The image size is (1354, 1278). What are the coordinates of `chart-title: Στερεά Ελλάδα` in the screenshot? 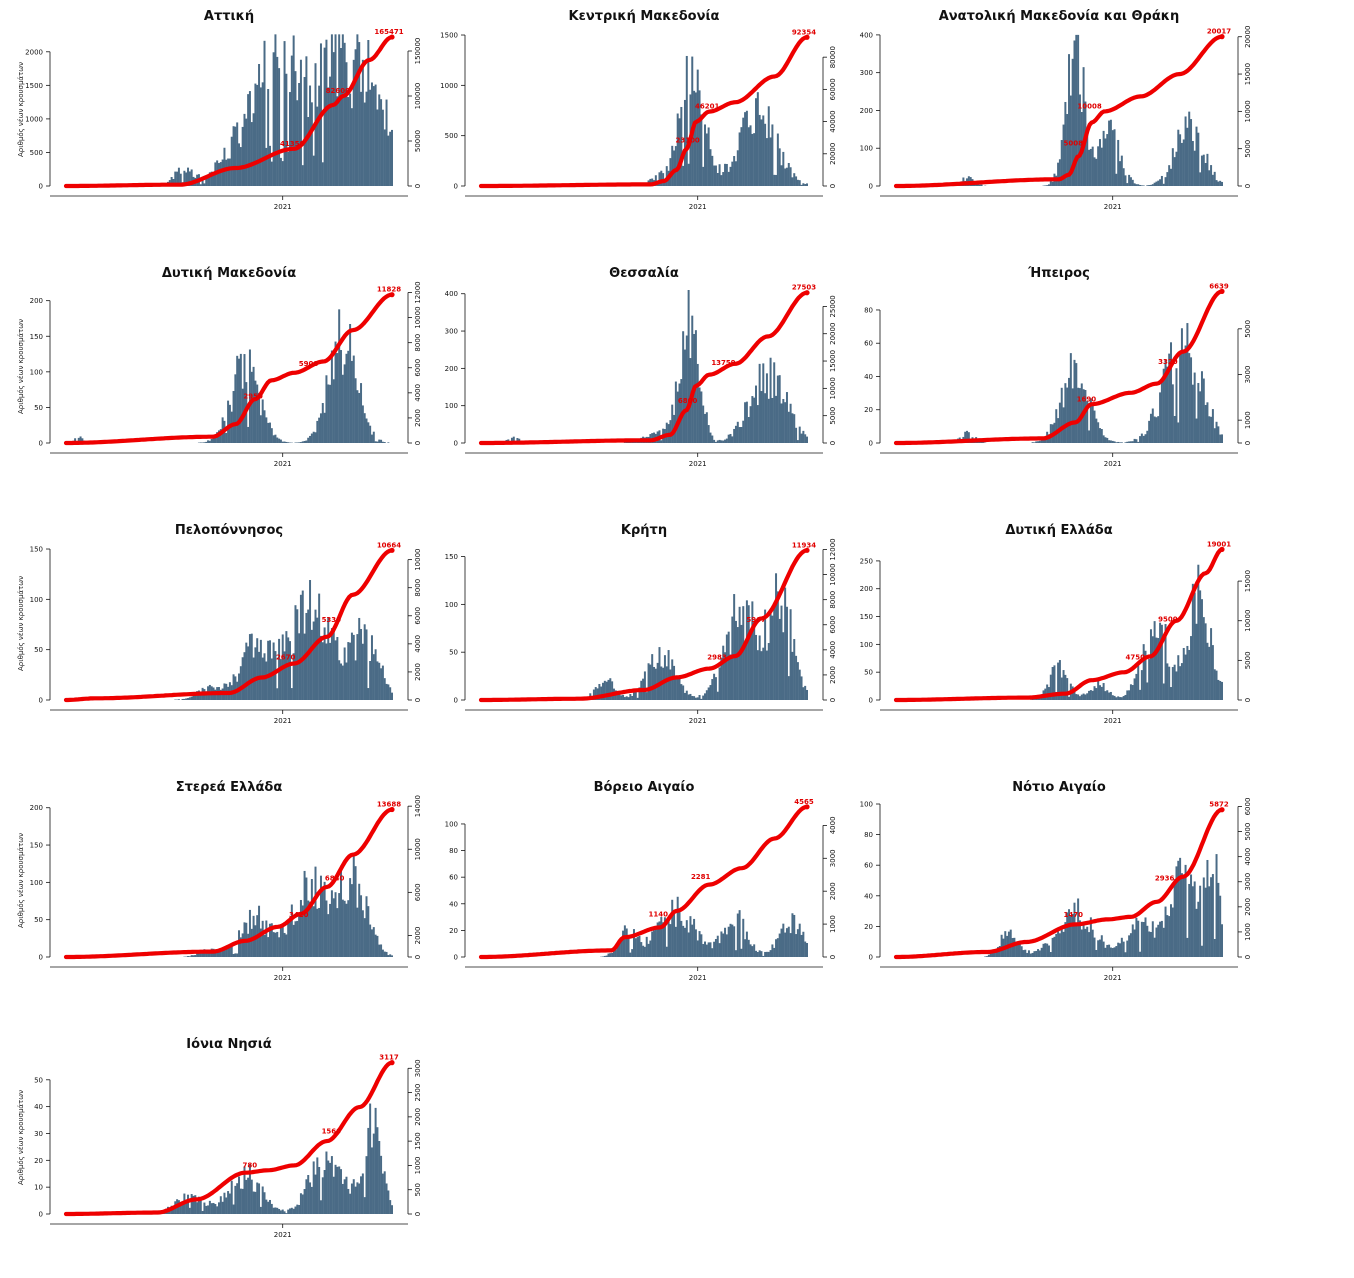 It's located at (229, 787).